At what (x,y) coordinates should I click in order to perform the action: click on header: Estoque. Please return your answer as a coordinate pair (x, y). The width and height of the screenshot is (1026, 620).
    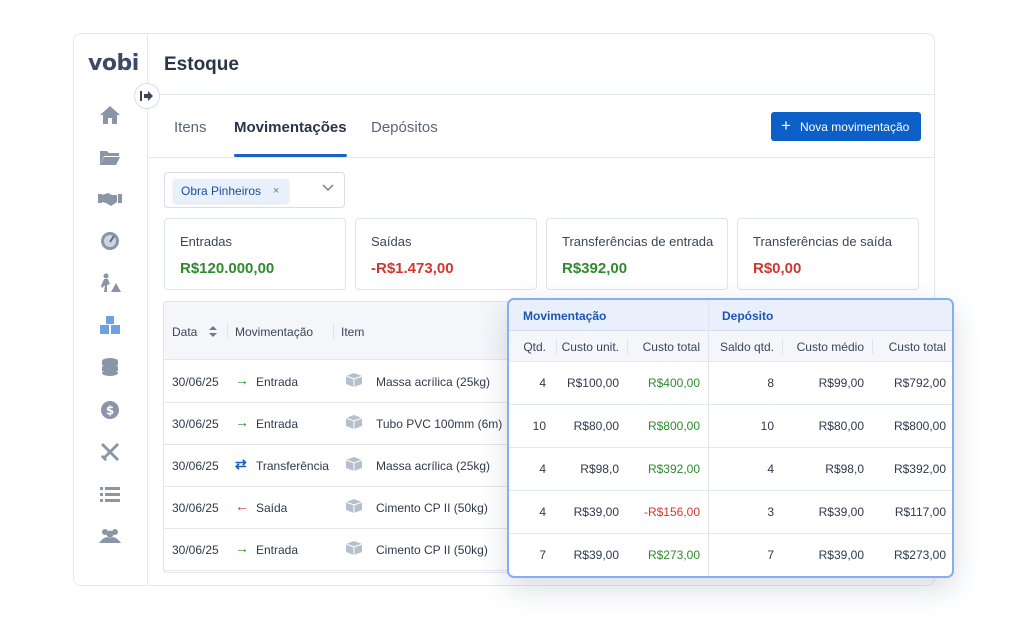
    Looking at the image, I should click on (541, 64).